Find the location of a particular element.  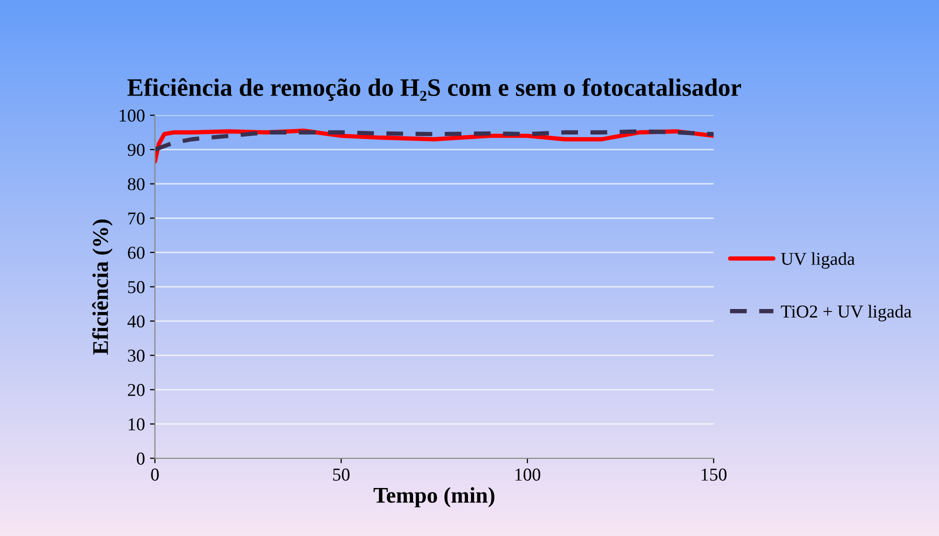

x-tick-label: 0 is located at coordinates (155, 474).